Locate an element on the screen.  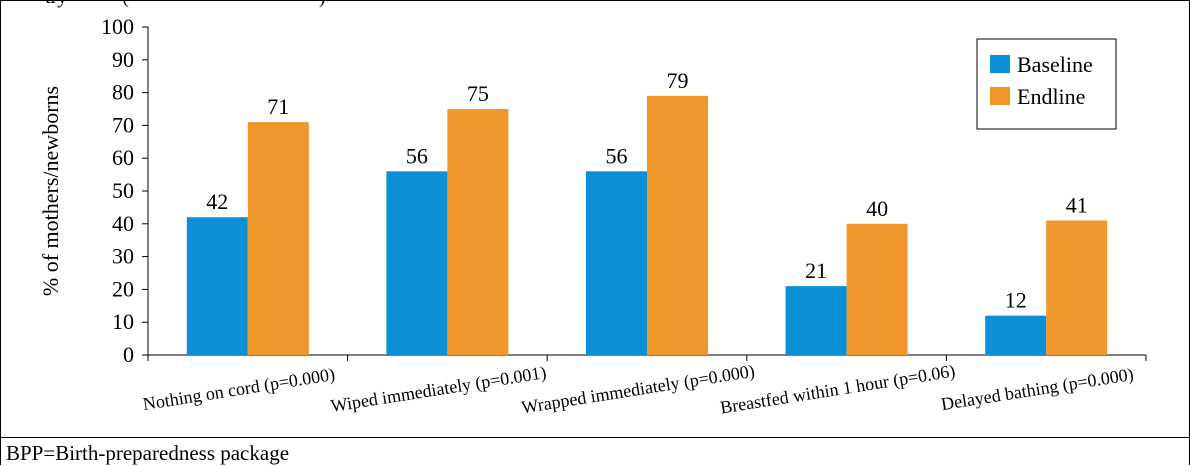
legend-label-baseline: Baseline is located at coordinates (1055, 64).